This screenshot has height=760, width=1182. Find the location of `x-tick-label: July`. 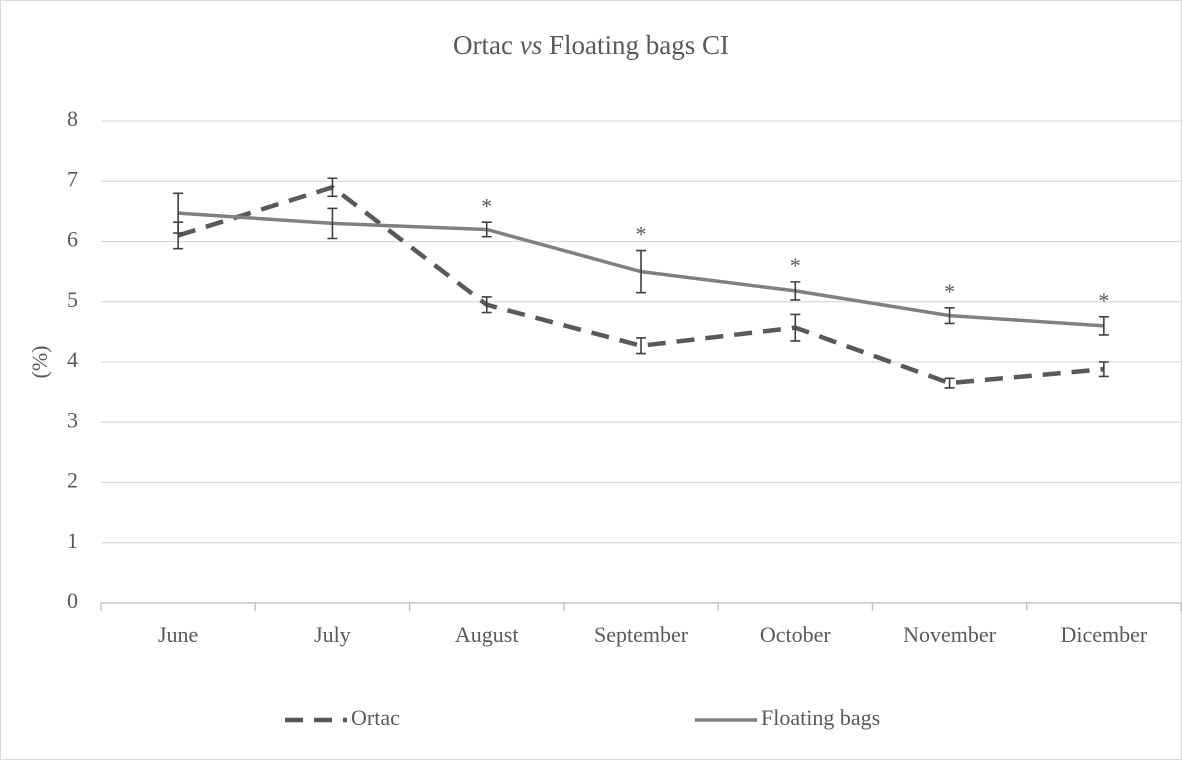

x-tick-label: July is located at coordinates (332, 634).